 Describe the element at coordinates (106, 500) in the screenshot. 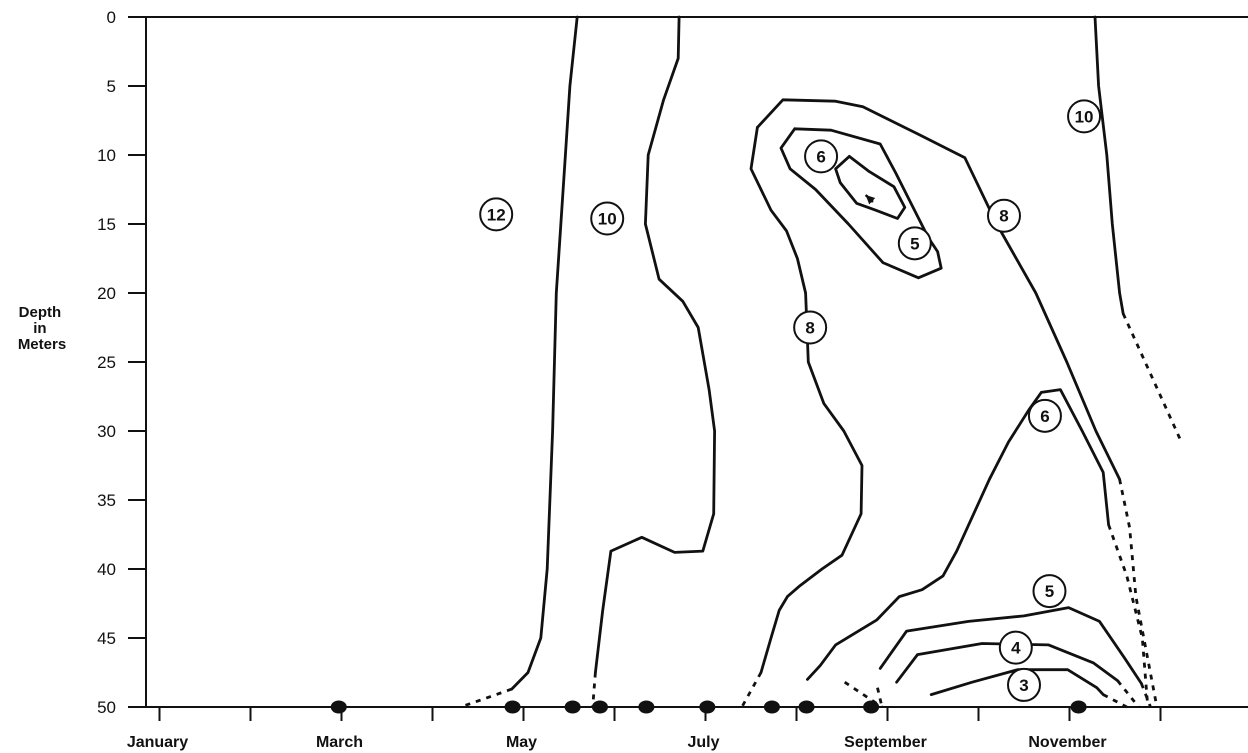

I see `y-tick-label: 35` at that location.